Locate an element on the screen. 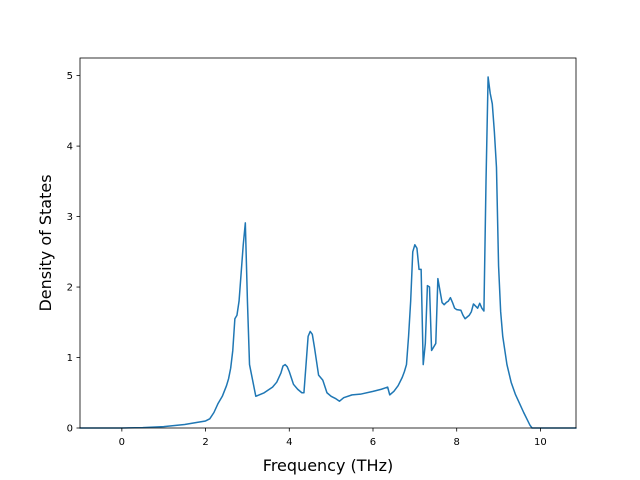 The width and height of the screenshot is (640, 480). y-tick-label: 2 is located at coordinates (70, 288).